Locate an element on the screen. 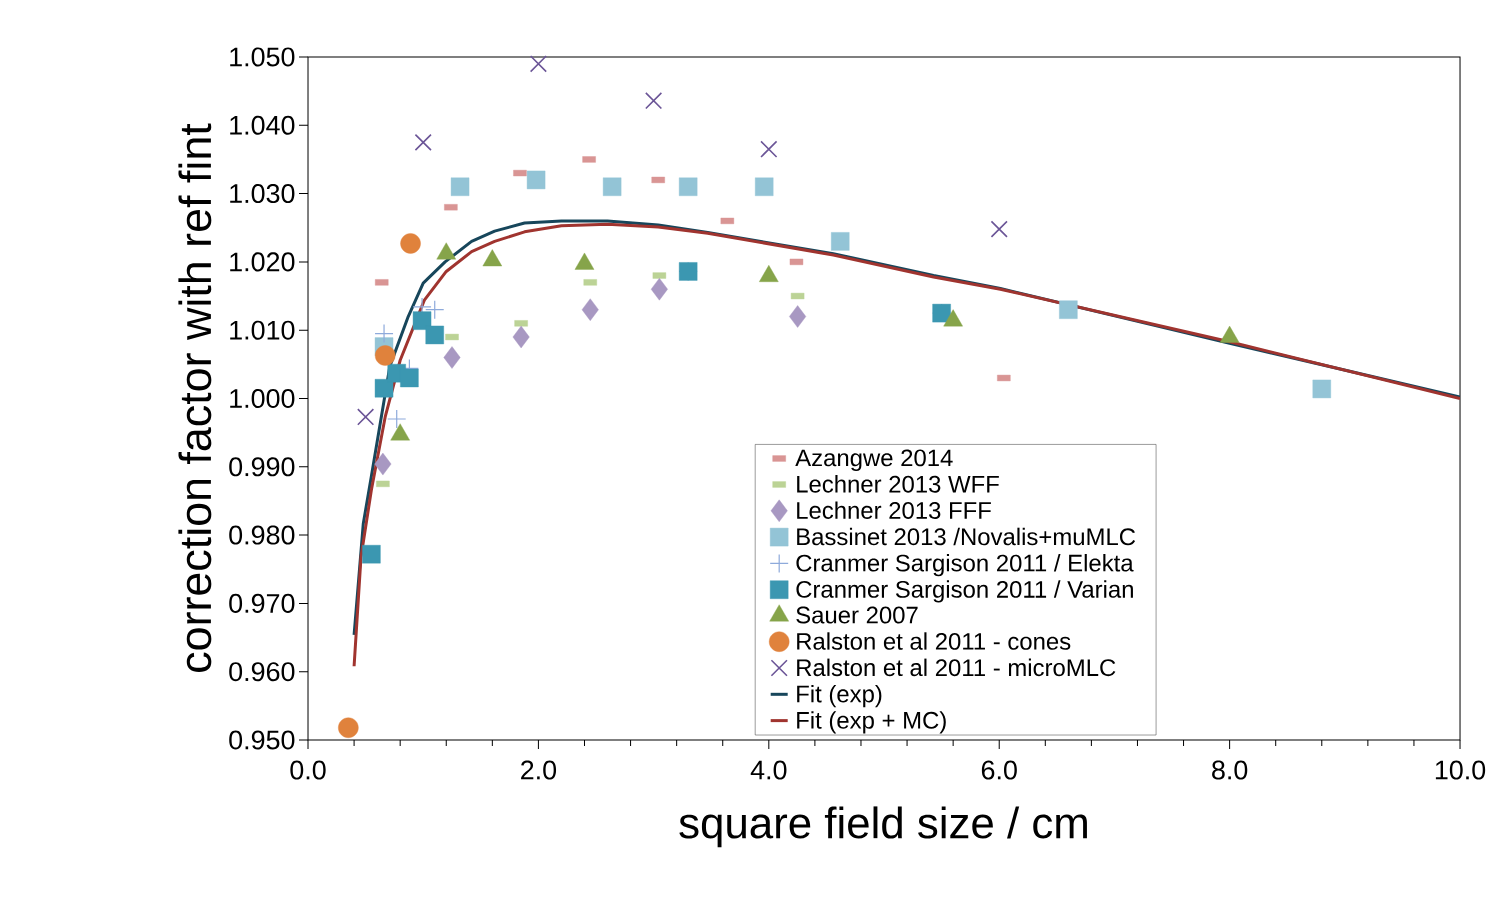 This screenshot has width=1503, height=921. legend-label: Sauer 2007 is located at coordinates (857, 615).